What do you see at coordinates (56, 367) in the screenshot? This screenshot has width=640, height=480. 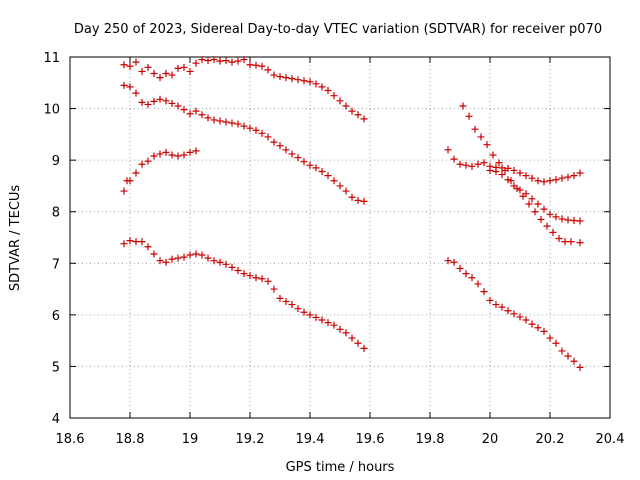 I see `y-tick-label: 5` at bounding box center [56, 367].